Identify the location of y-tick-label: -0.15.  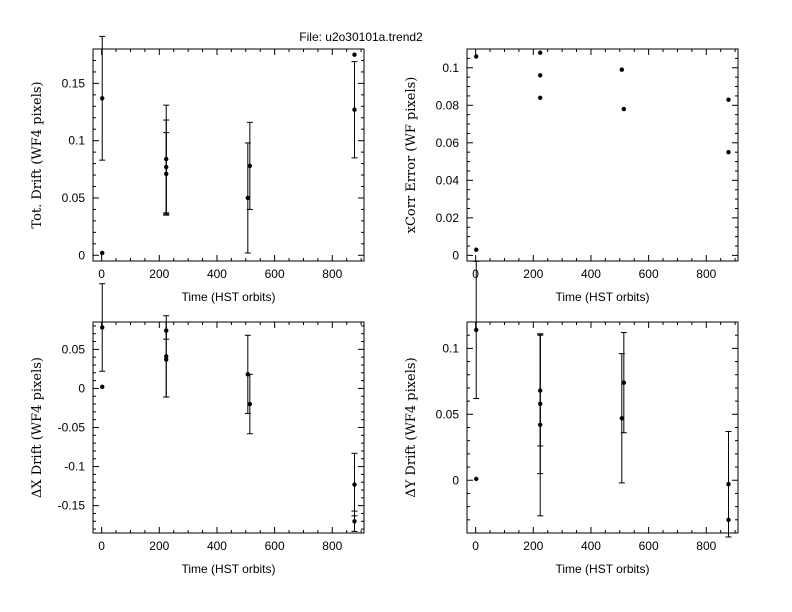
(72, 506).